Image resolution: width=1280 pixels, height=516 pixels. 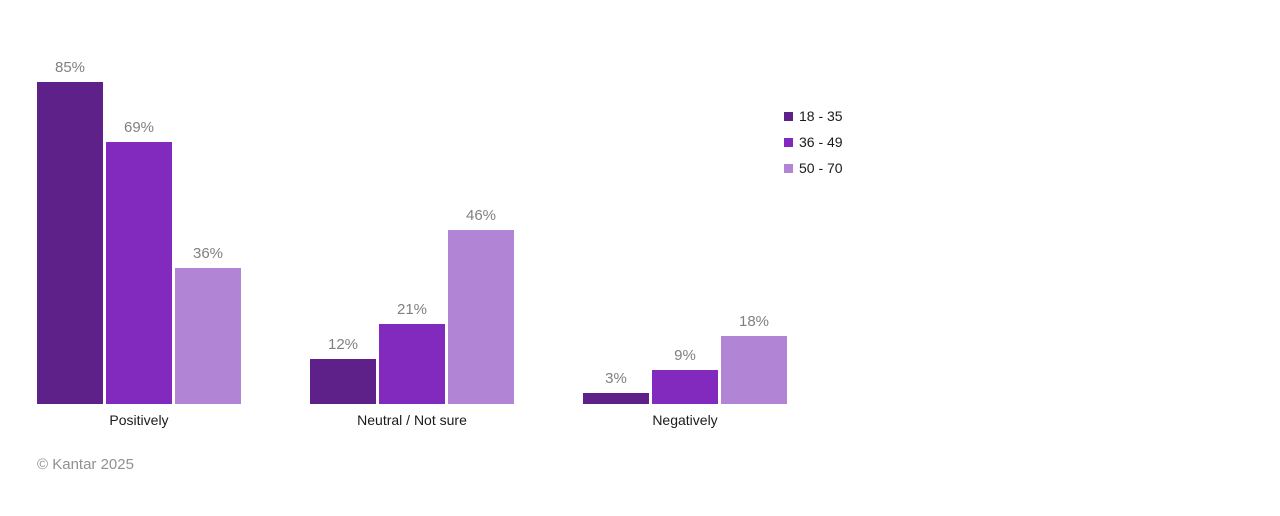 I want to click on value-label: 12%, so click(x=343, y=344).